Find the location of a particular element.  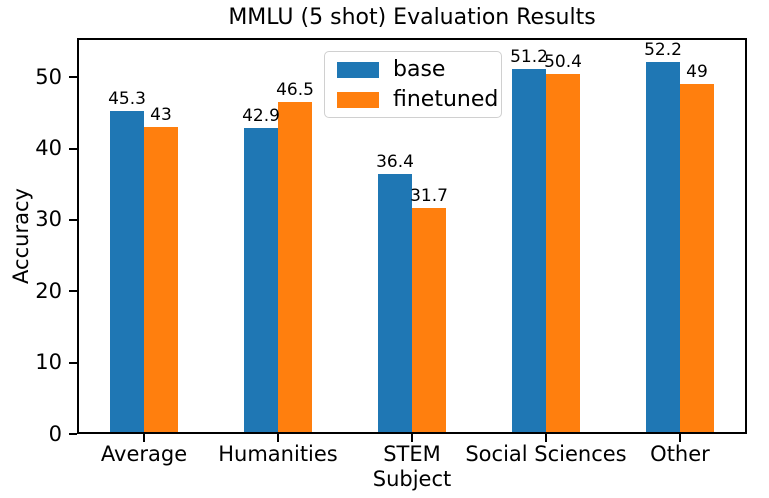

legend-item-base: base is located at coordinates (413, 69).